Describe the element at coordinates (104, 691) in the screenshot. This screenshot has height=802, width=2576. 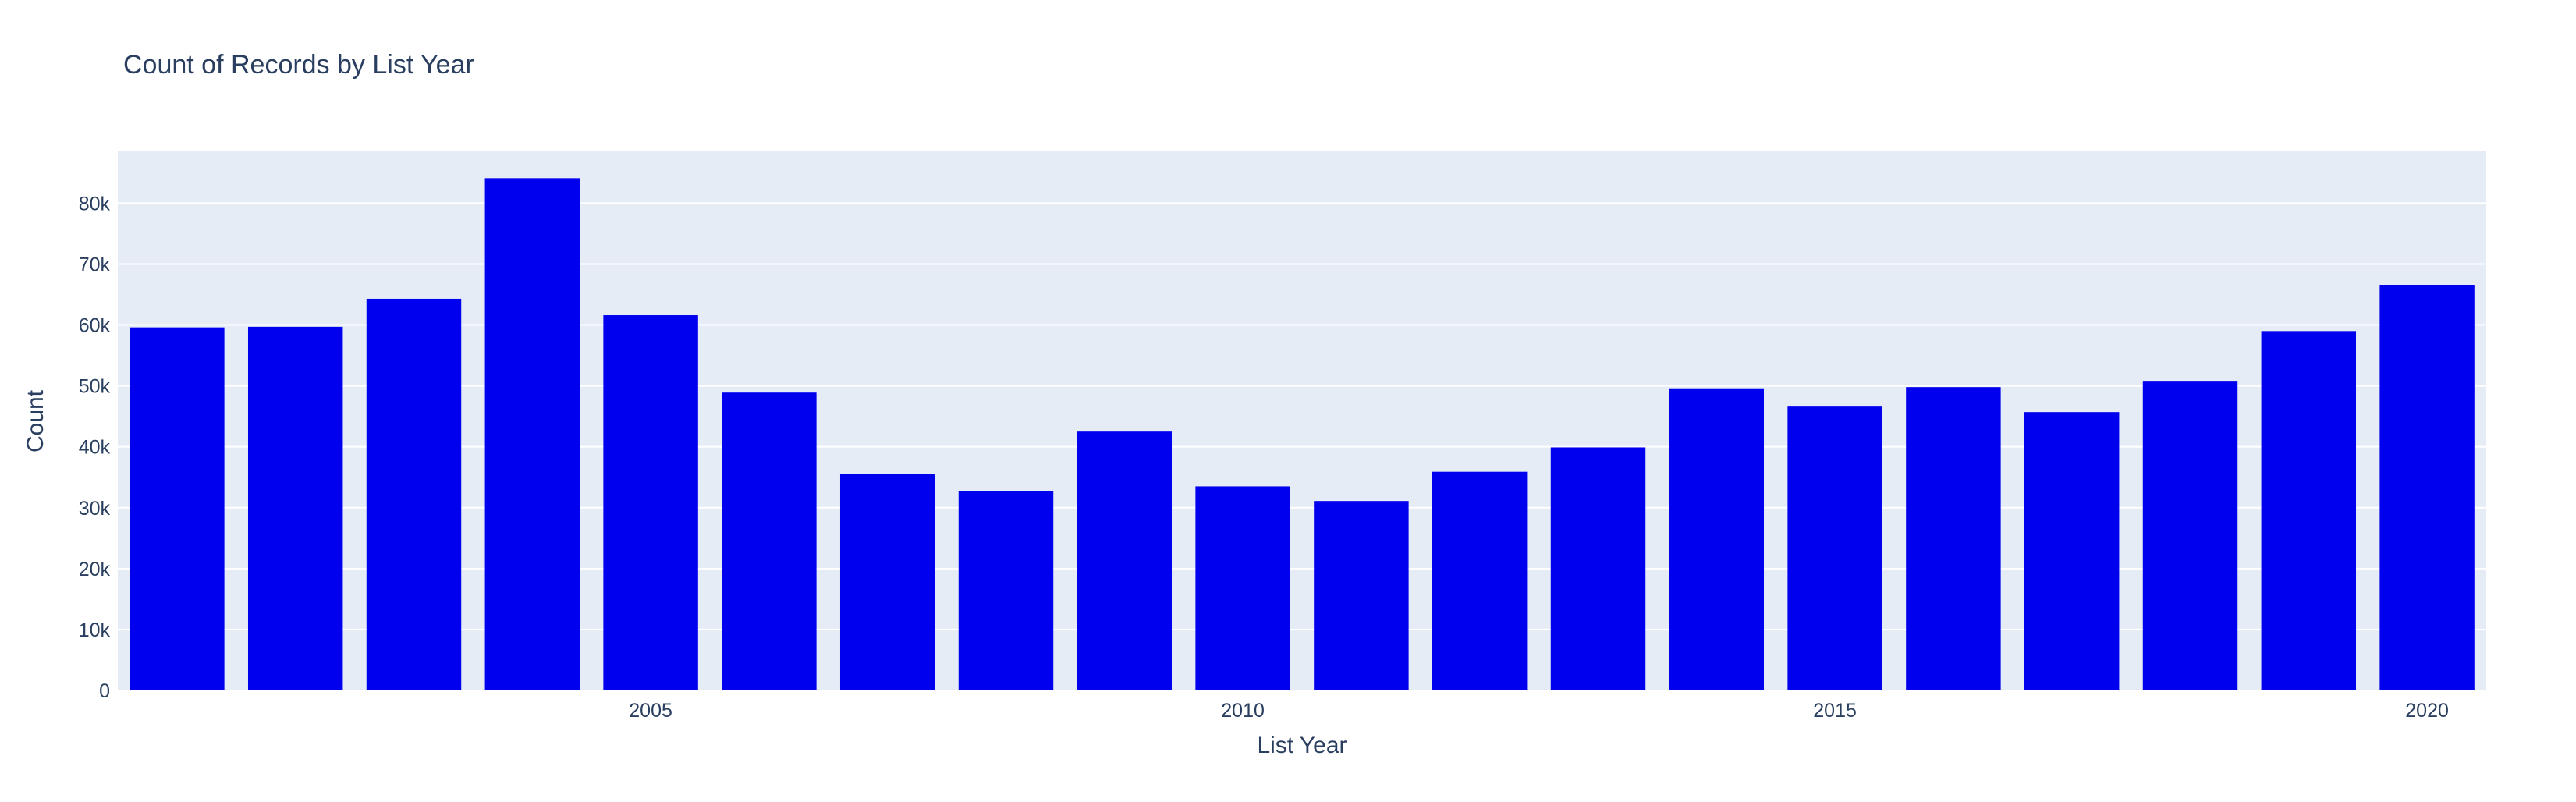
I see `y-tick-label: 0` at that location.